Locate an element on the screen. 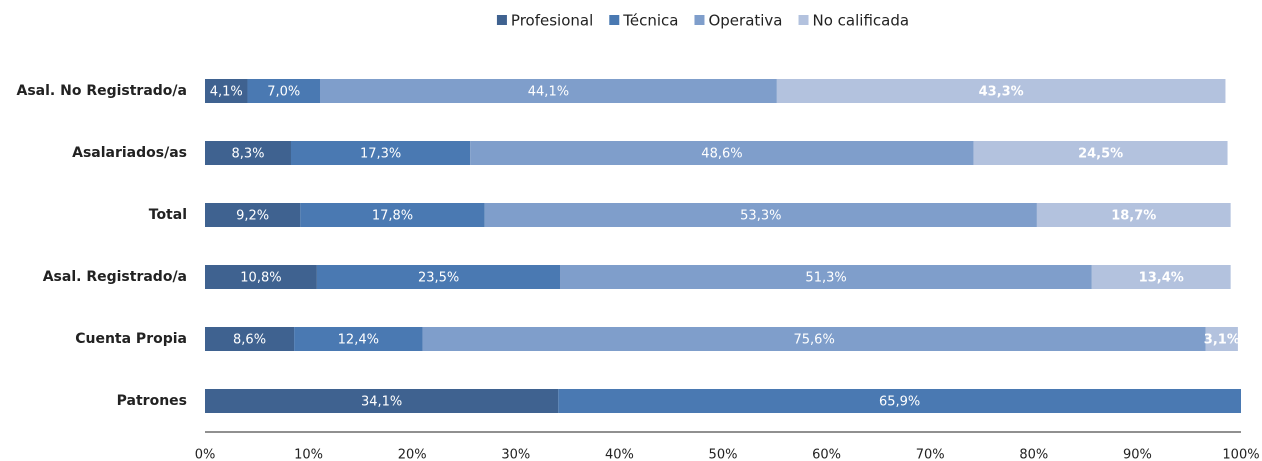 Image resolution: width=1262 pixels, height=461 pixels. data-label: 10,8% is located at coordinates (260, 278).